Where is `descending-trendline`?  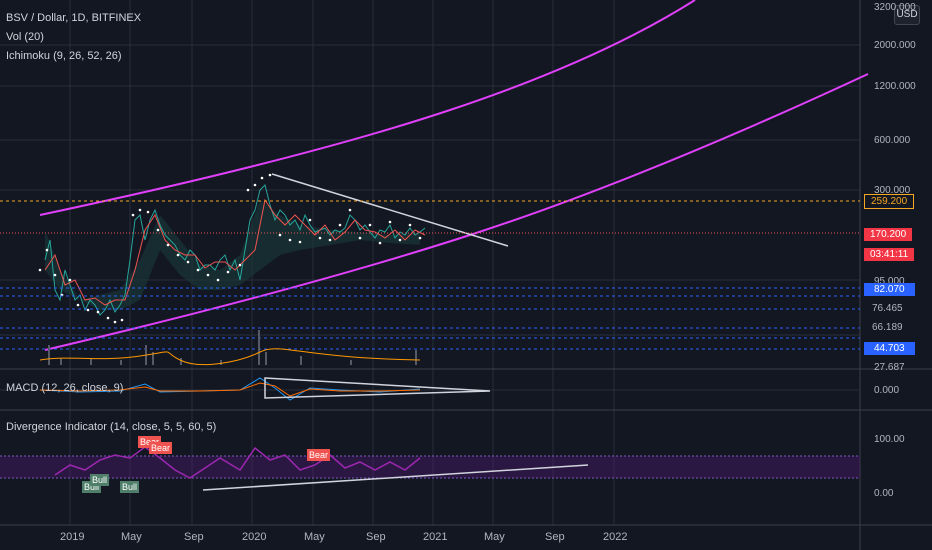
descending-trendline is located at coordinates (390, 210).